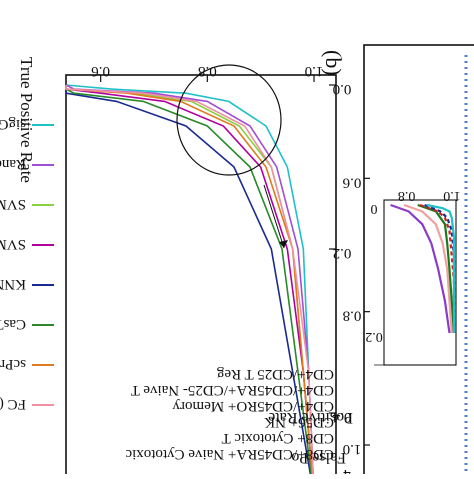 This screenshot has height=479, width=474. I want to click on panel-a-inset-frame, so click(420, 282).